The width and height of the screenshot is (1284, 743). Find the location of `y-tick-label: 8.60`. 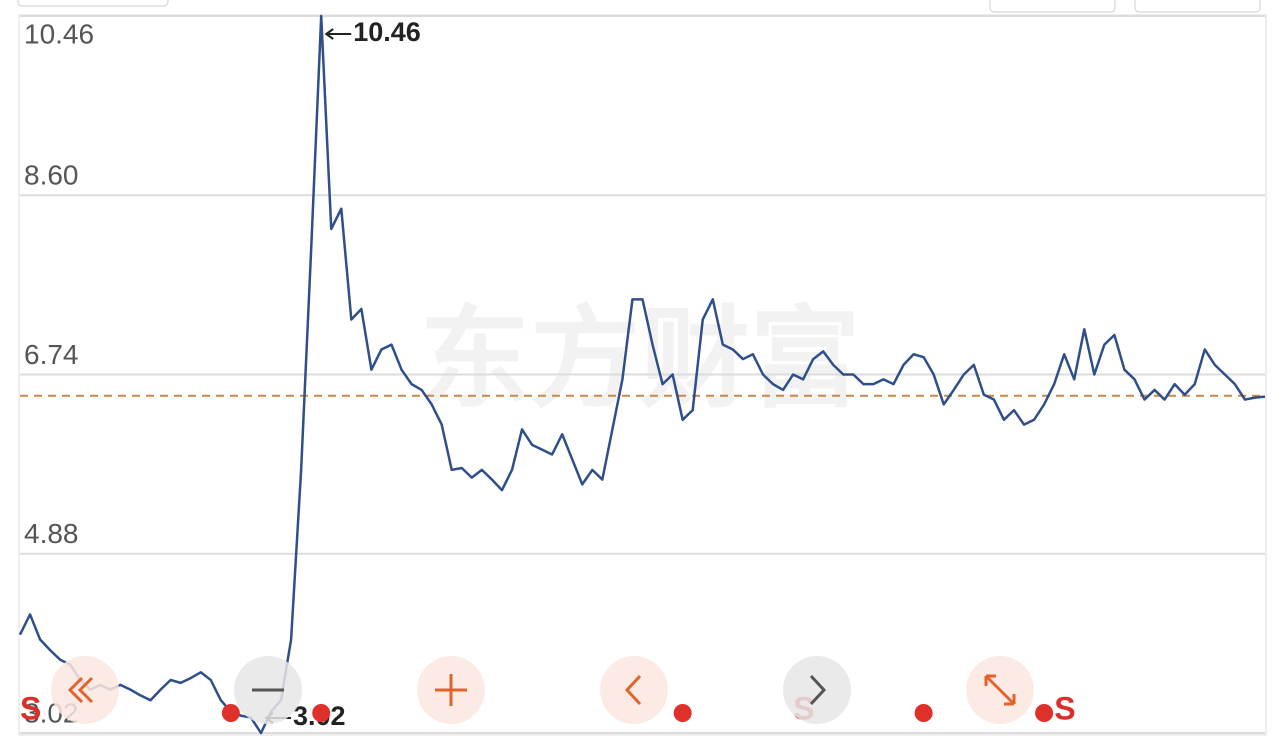

y-tick-label: 8.60 is located at coordinates (51, 175).